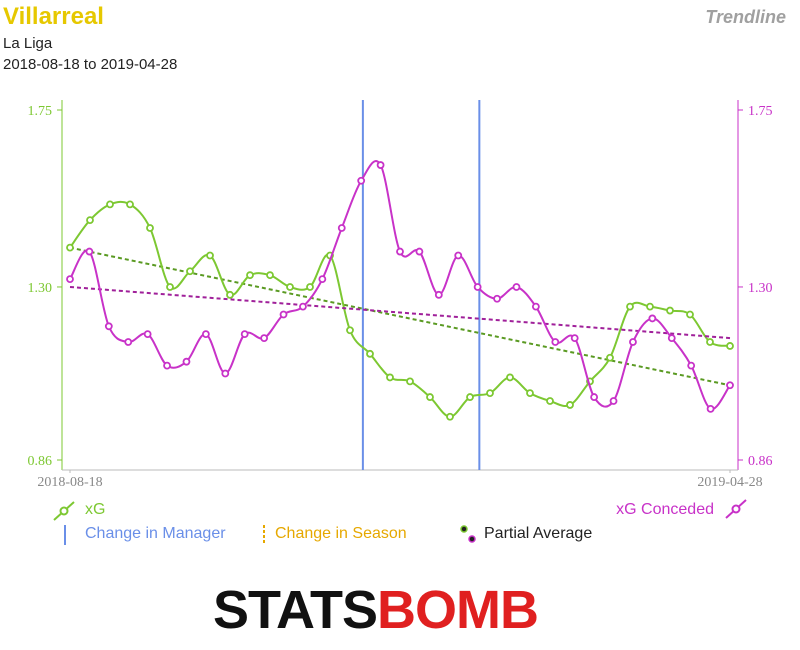  Describe the element at coordinates (90, 64) in the screenshot. I see `date-range-label: 2018-08-18 to 2019-04-28` at that location.